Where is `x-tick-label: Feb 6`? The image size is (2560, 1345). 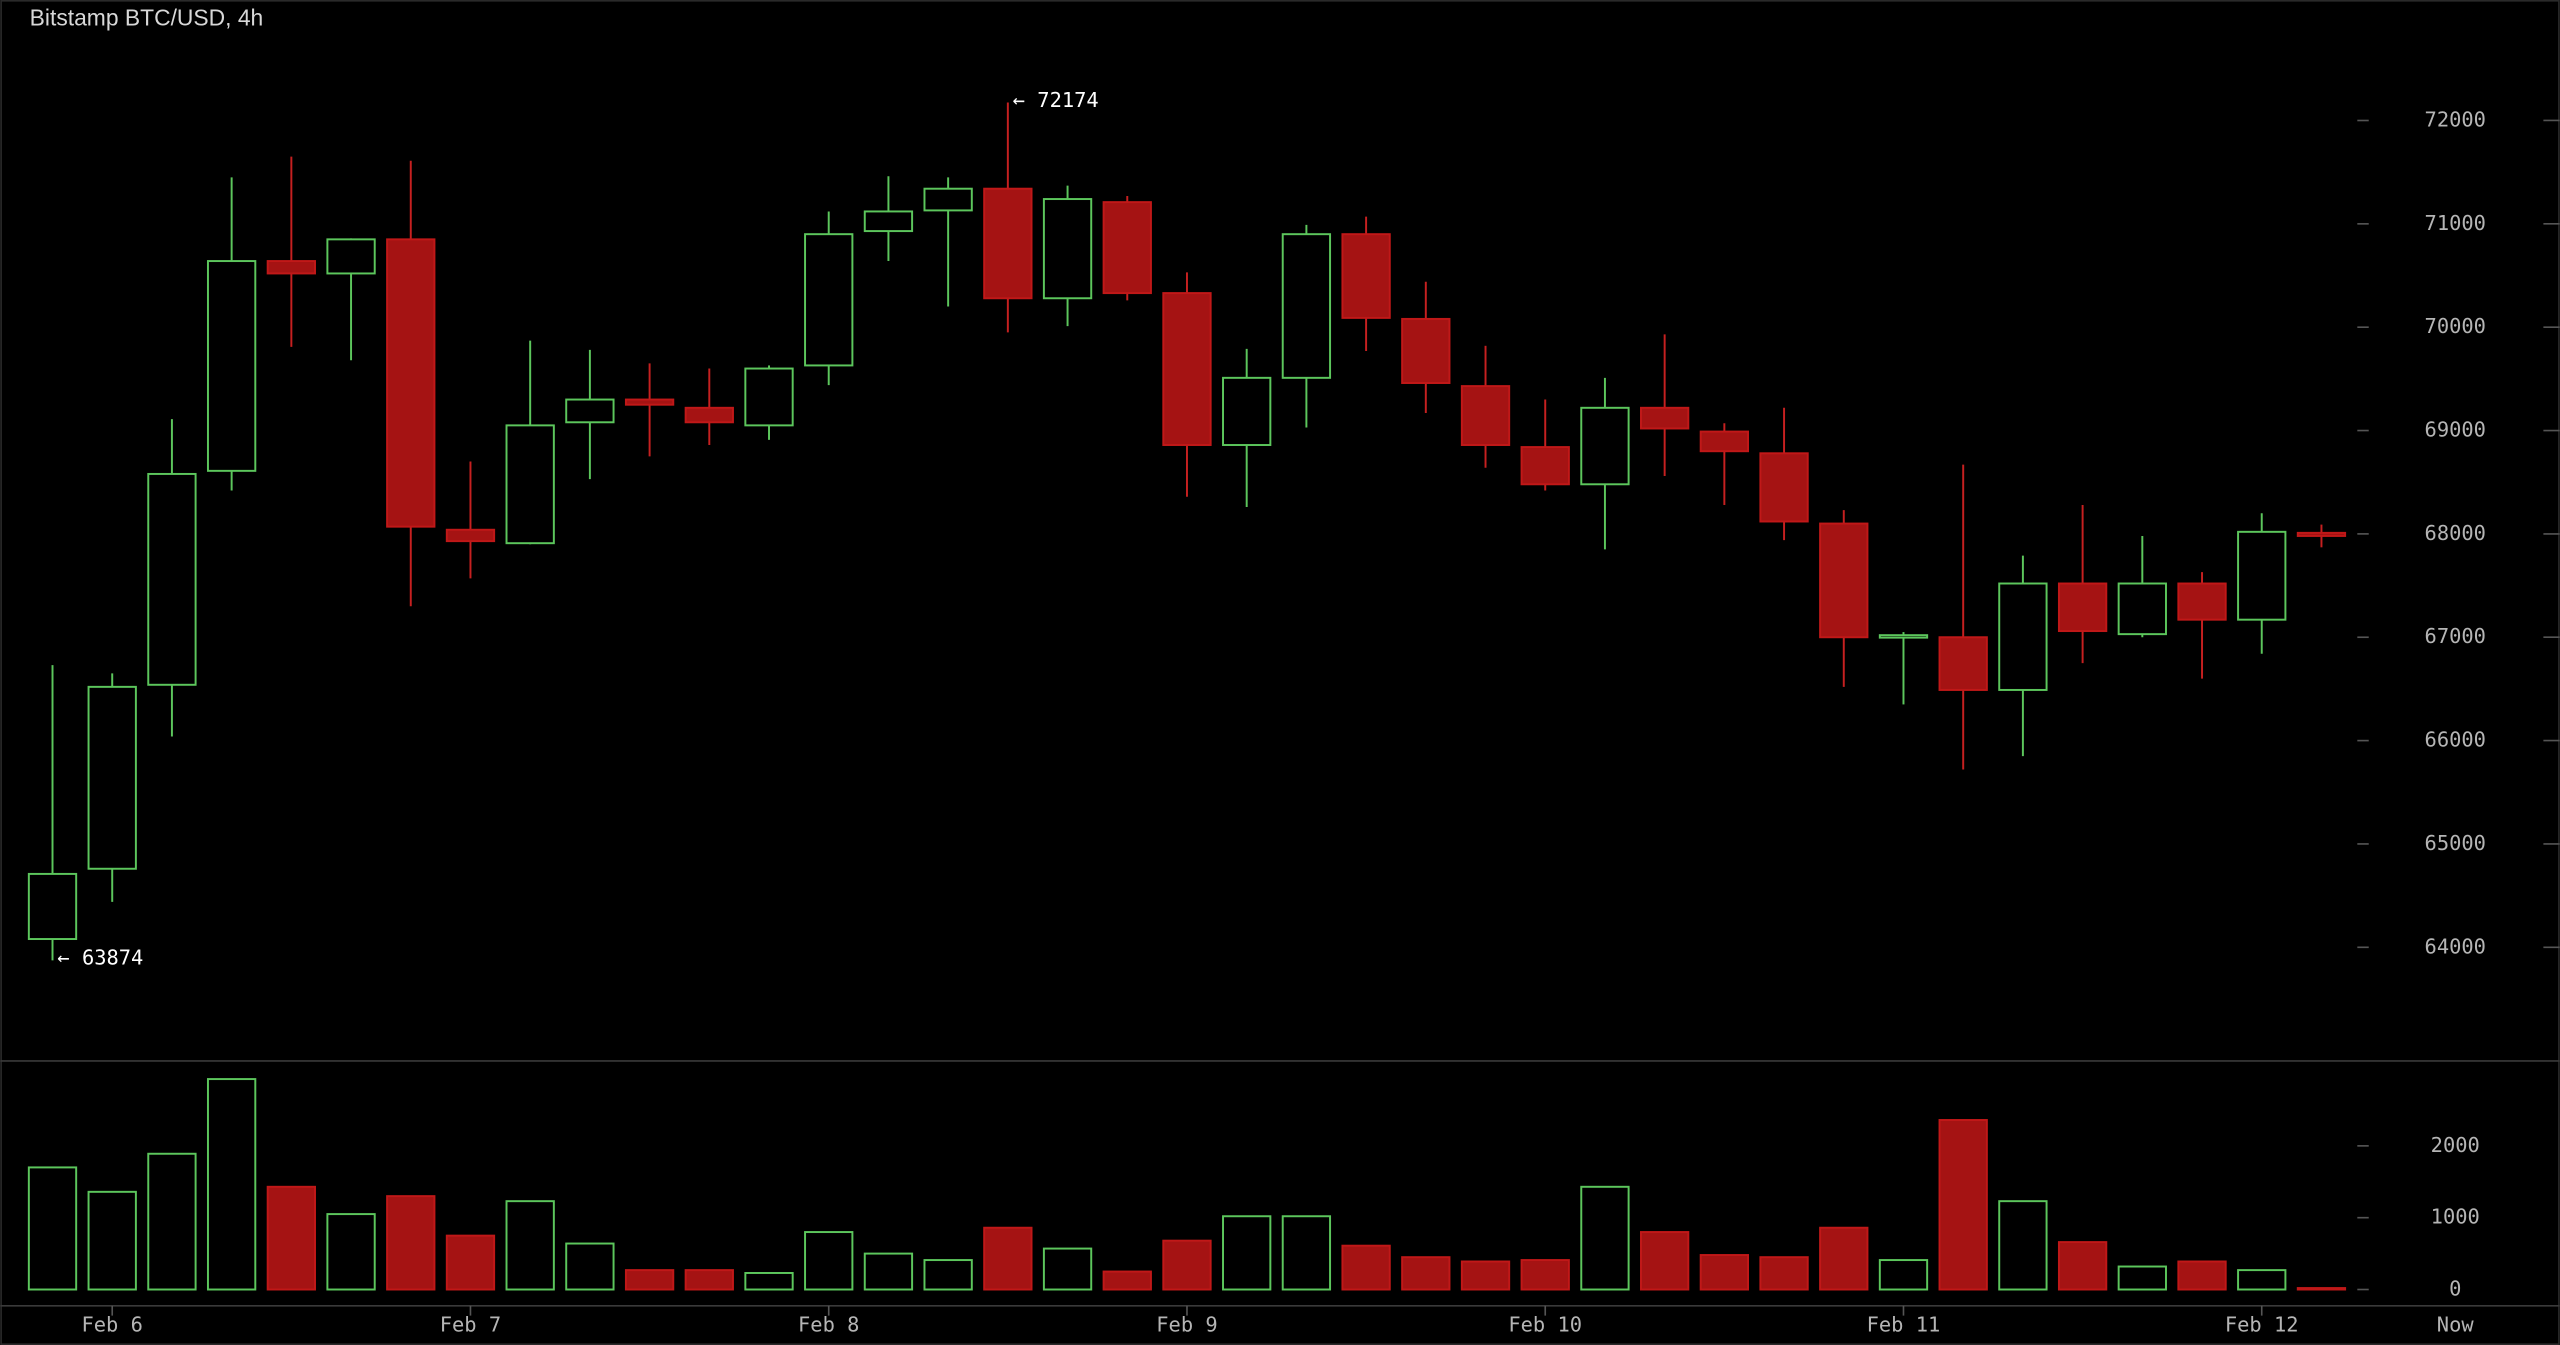 x-tick-label: Feb 6 is located at coordinates (112, 1324).